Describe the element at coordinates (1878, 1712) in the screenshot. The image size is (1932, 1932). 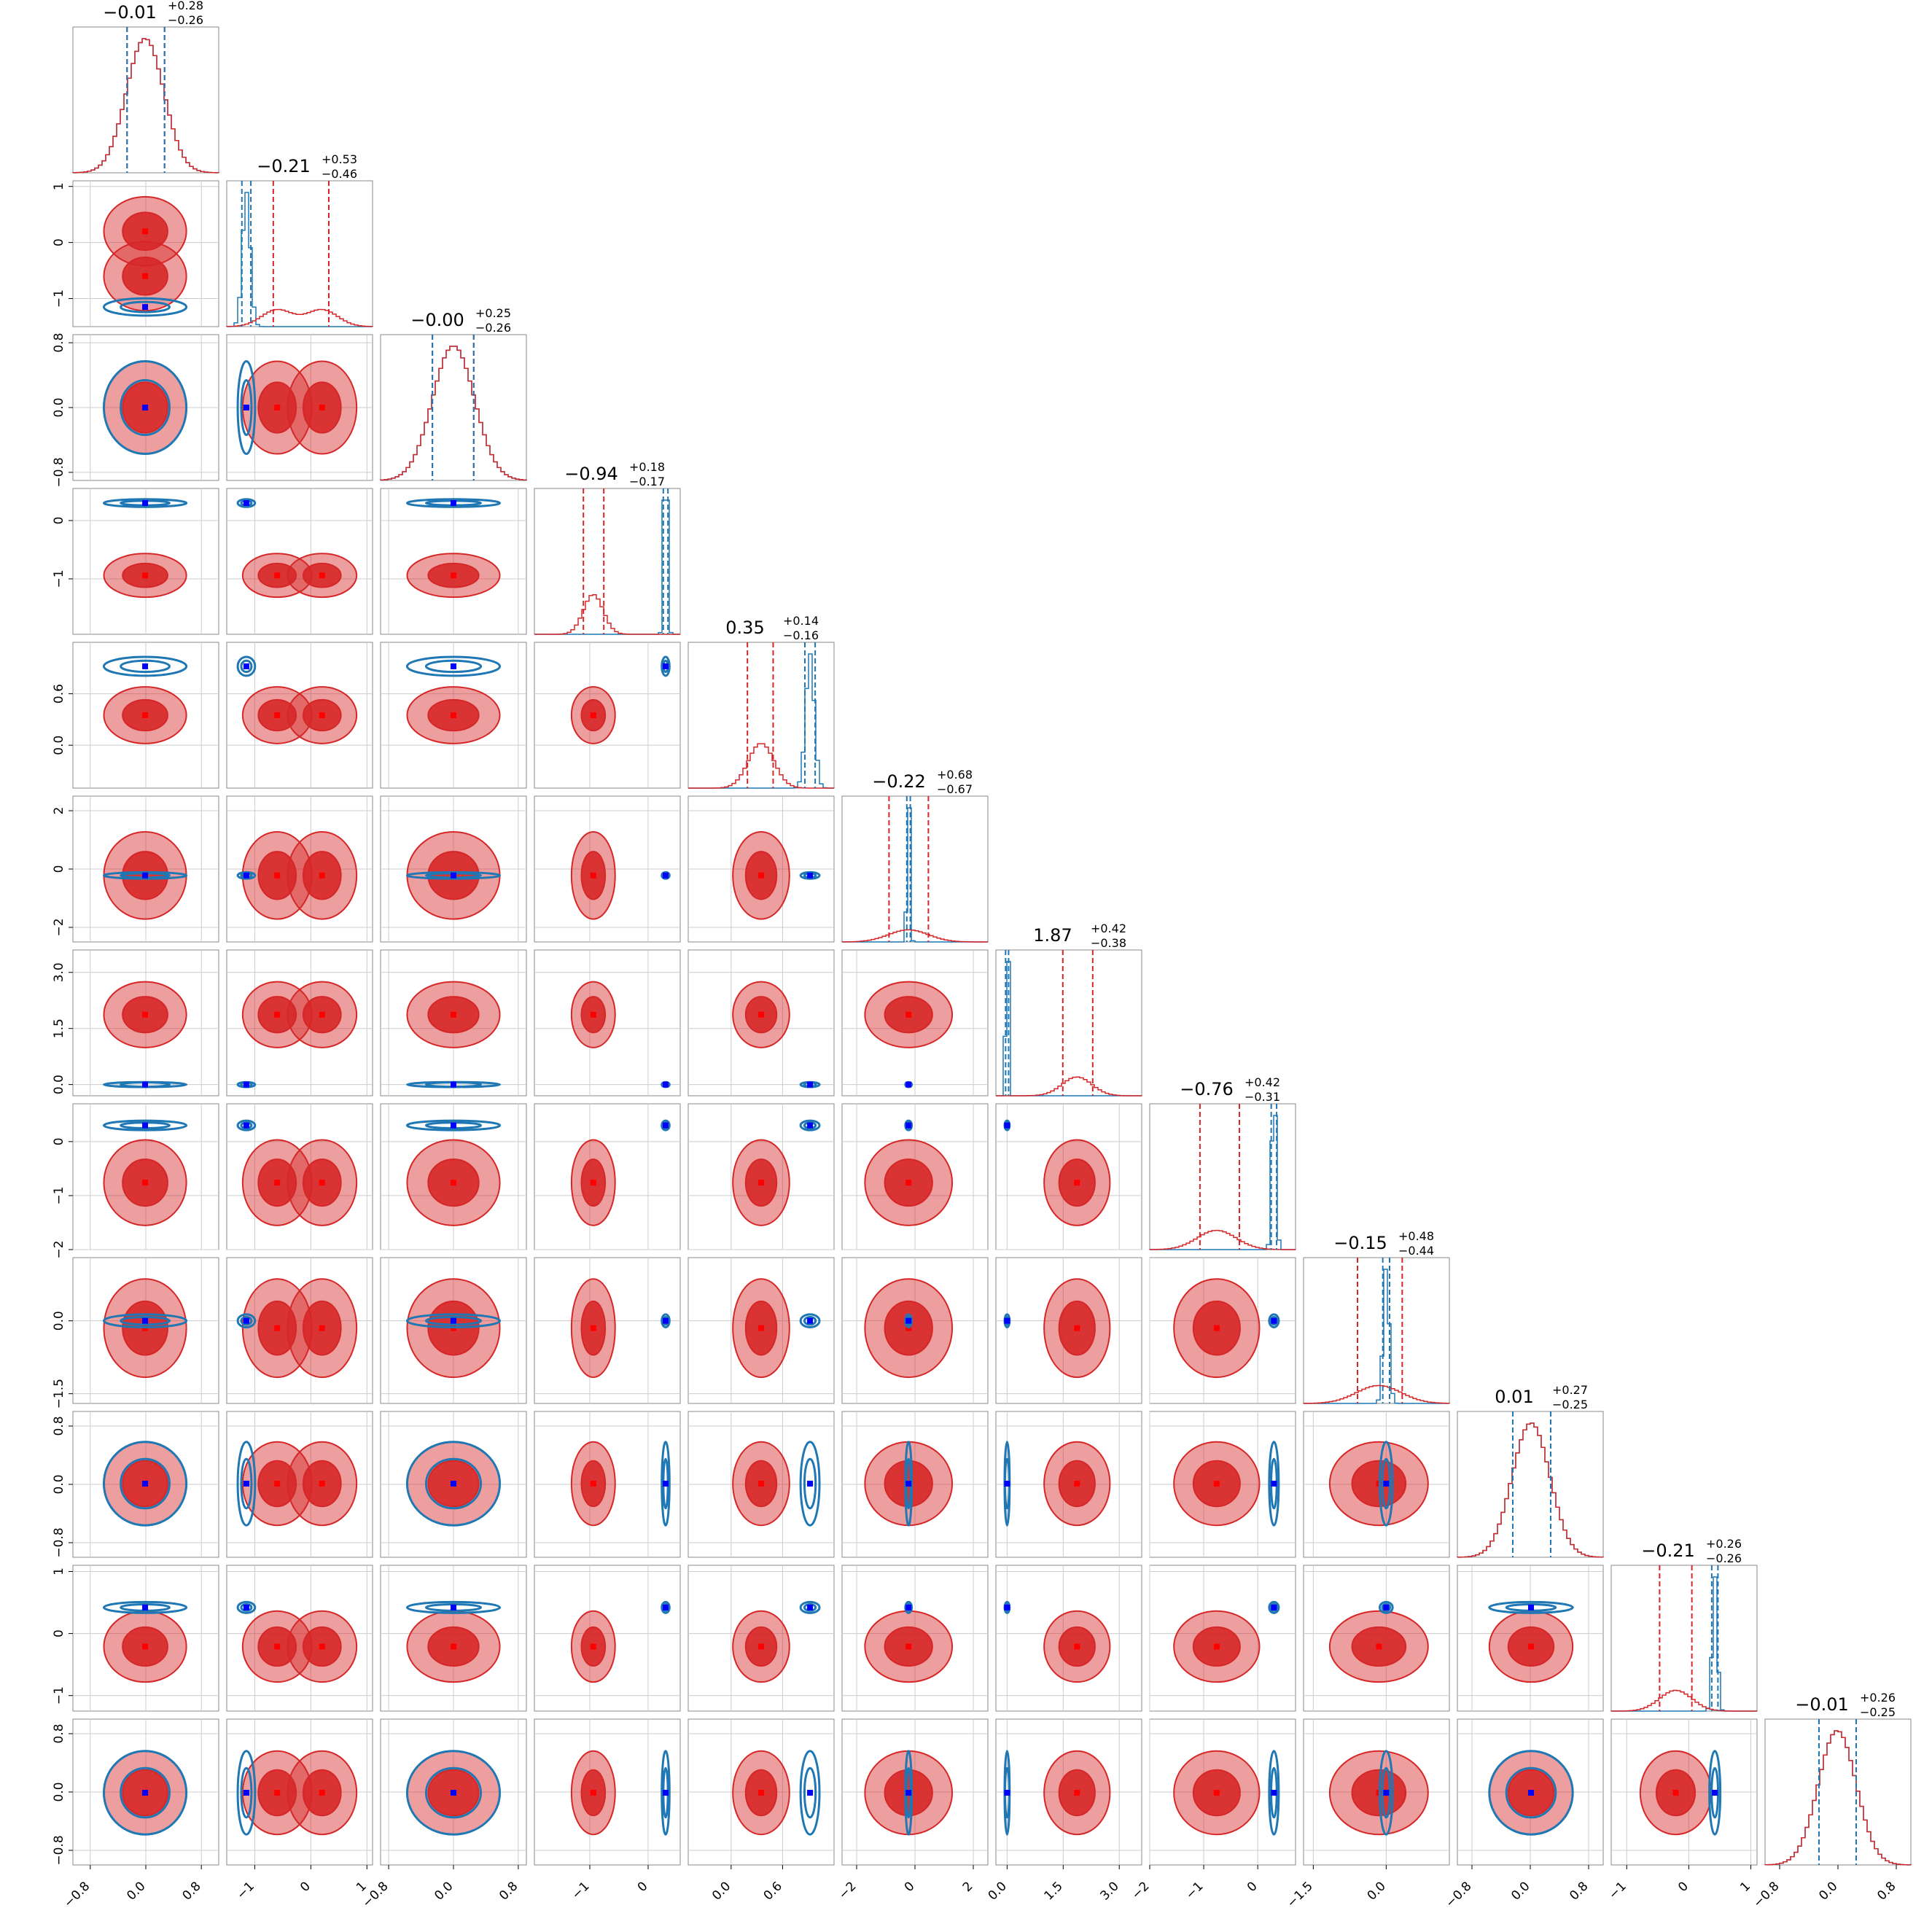
I see `title-lower-error: −0.25` at that location.